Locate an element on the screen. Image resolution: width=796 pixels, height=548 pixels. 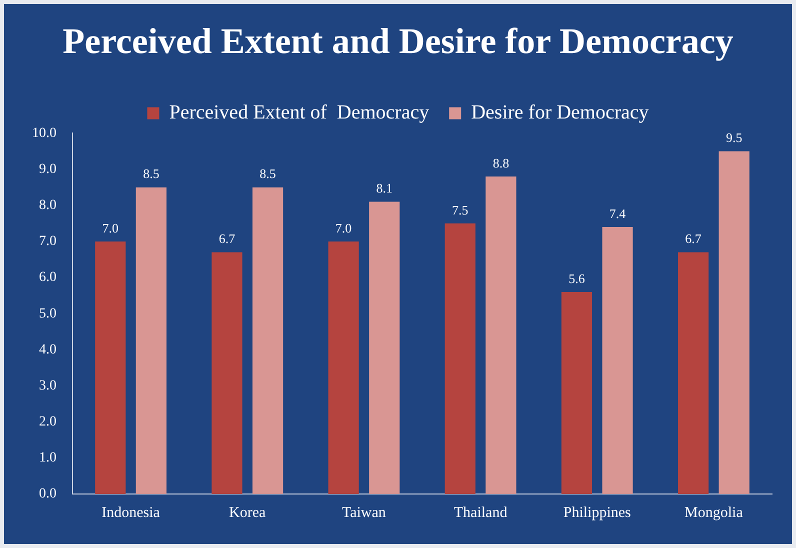
data-label: 9.5 is located at coordinates (734, 138).